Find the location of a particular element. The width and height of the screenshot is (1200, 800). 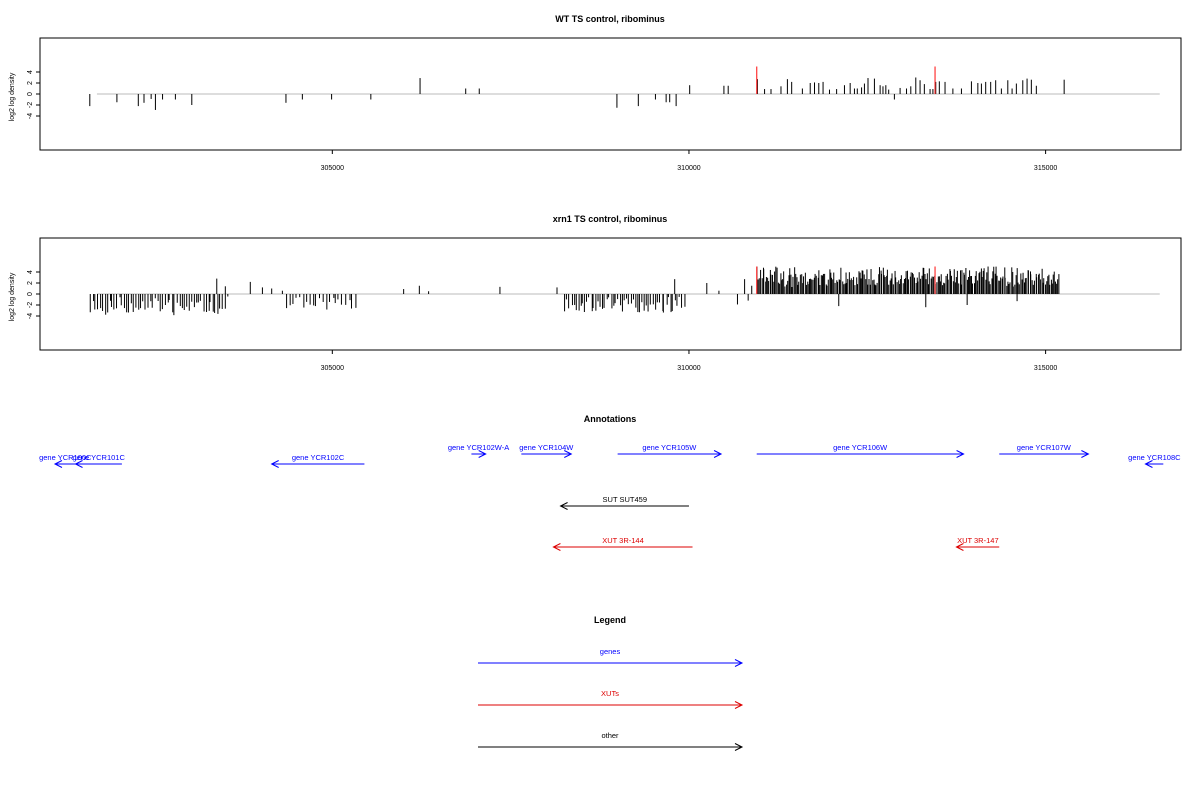

feature-label: gene YCR107W is located at coordinates (1044, 447).